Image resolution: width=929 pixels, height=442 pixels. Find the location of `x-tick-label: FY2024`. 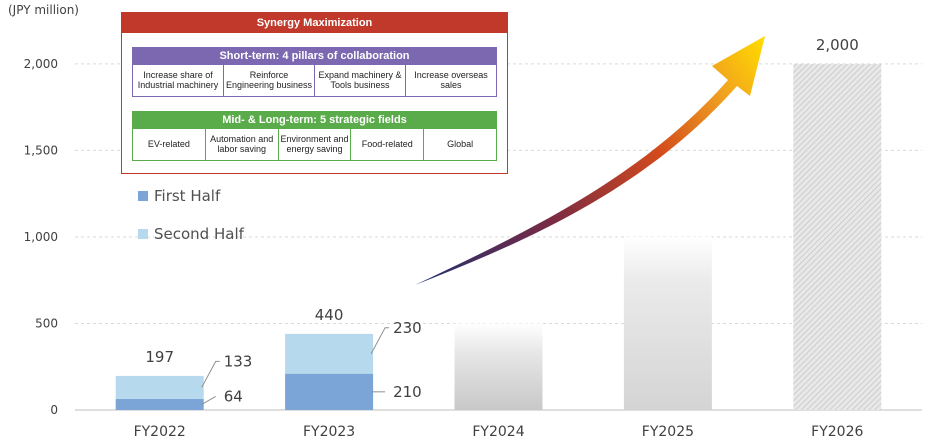

x-tick-label: FY2024 is located at coordinates (498, 432).